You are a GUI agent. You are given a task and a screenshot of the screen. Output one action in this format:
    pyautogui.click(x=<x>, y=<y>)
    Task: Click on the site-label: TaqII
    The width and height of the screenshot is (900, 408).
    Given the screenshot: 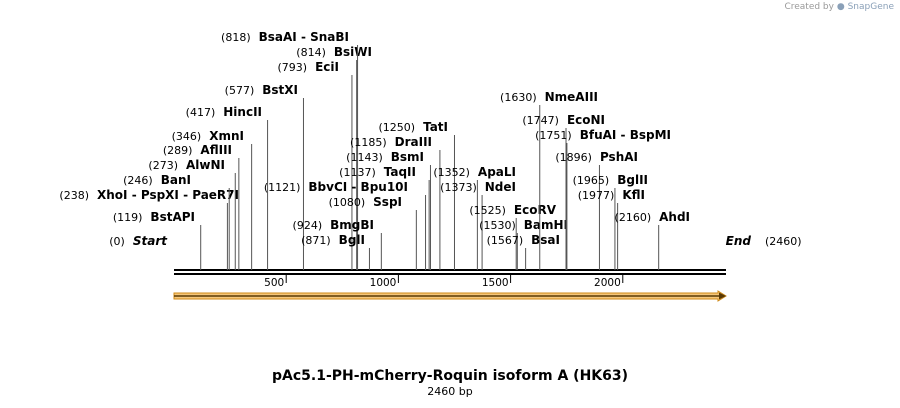 What is the action you would take?
    pyautogui.click(x=400, y=172)
    